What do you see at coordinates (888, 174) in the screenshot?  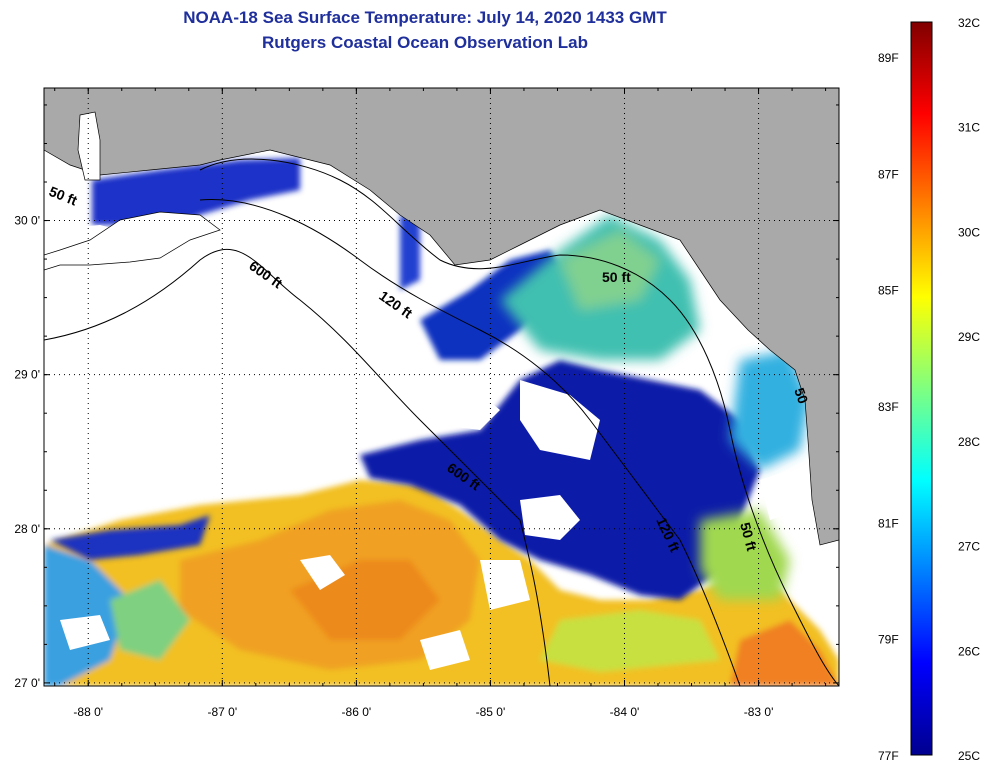 I see `colorbar-fahrenheit-label: 87F` at bounding box center [888, 174].